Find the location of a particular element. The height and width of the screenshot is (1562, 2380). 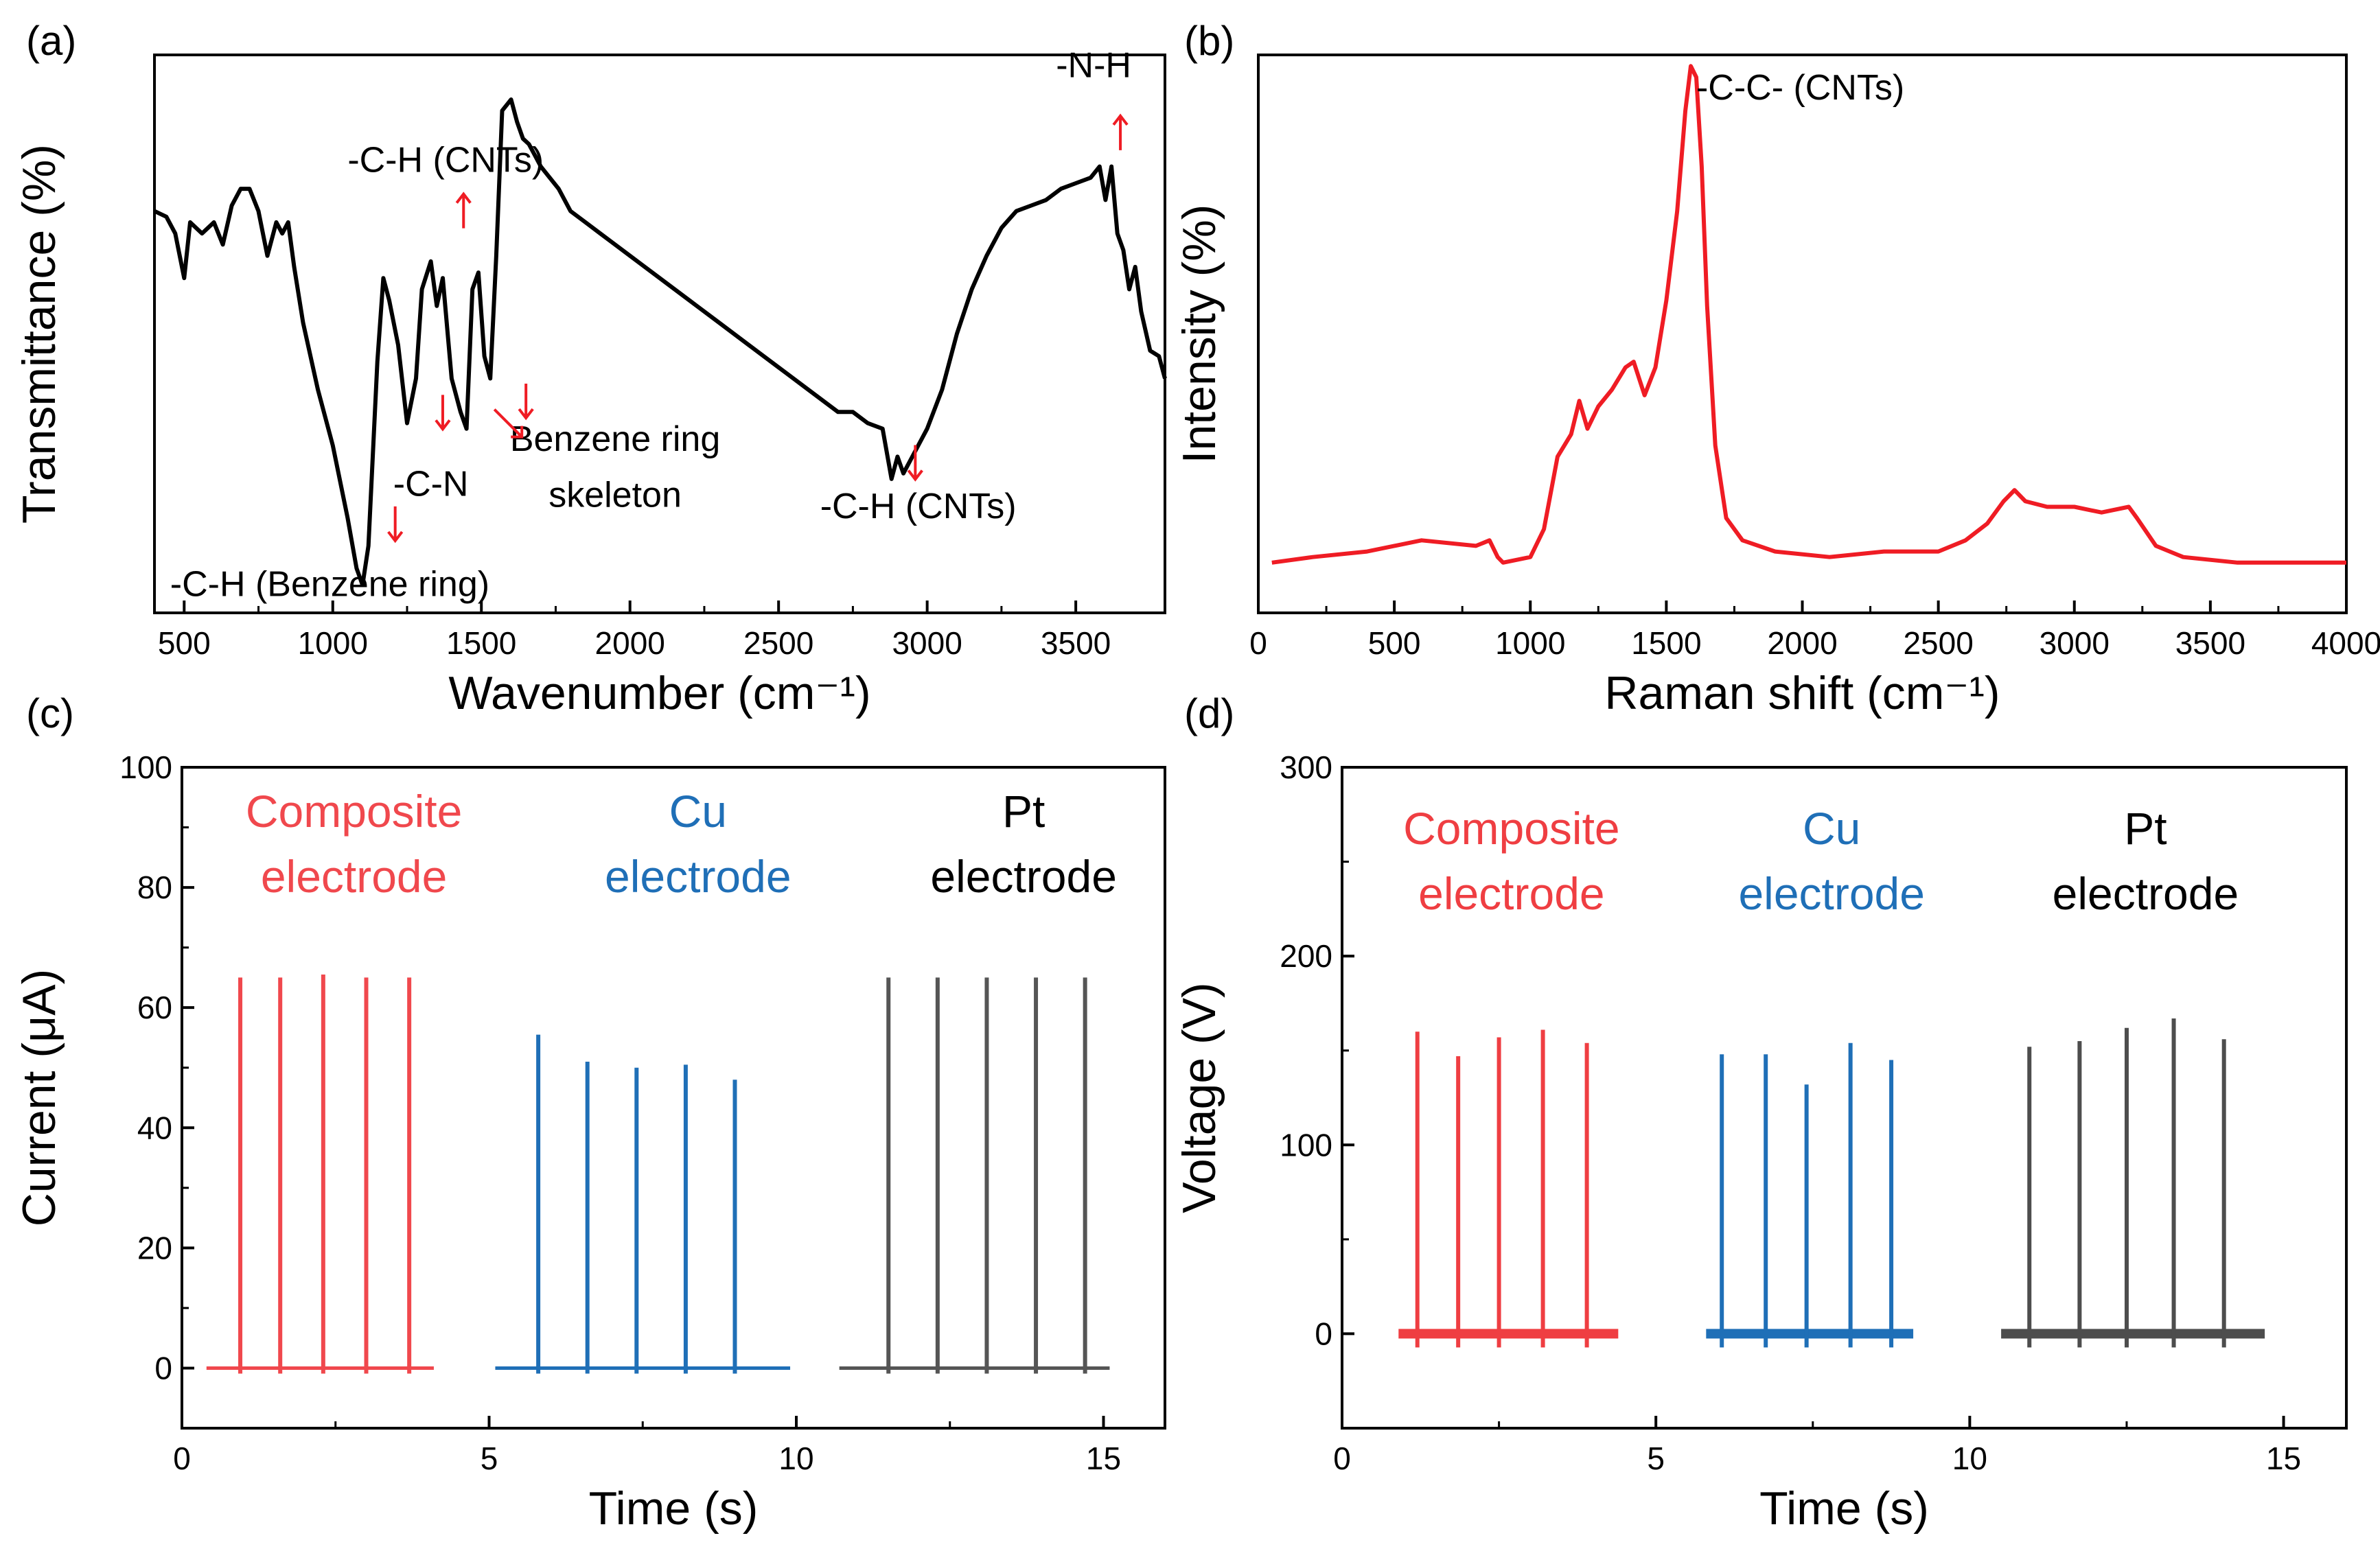

annotation-label: -N-H is located at coordinates (1093, 66).